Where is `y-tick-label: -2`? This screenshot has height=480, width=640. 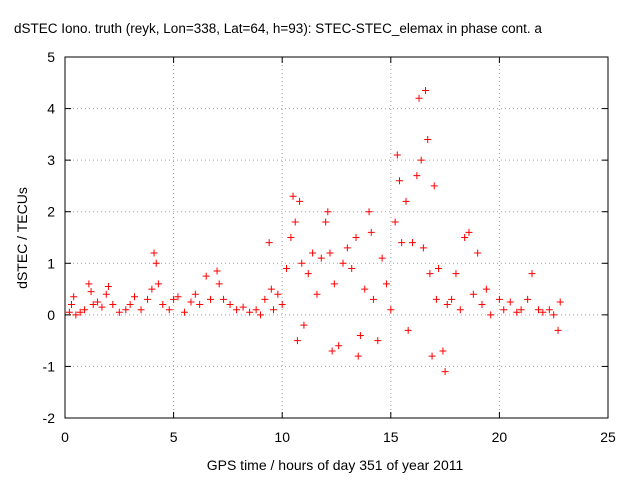 y-tick-label: -2 is located at coordinates (49, 418).